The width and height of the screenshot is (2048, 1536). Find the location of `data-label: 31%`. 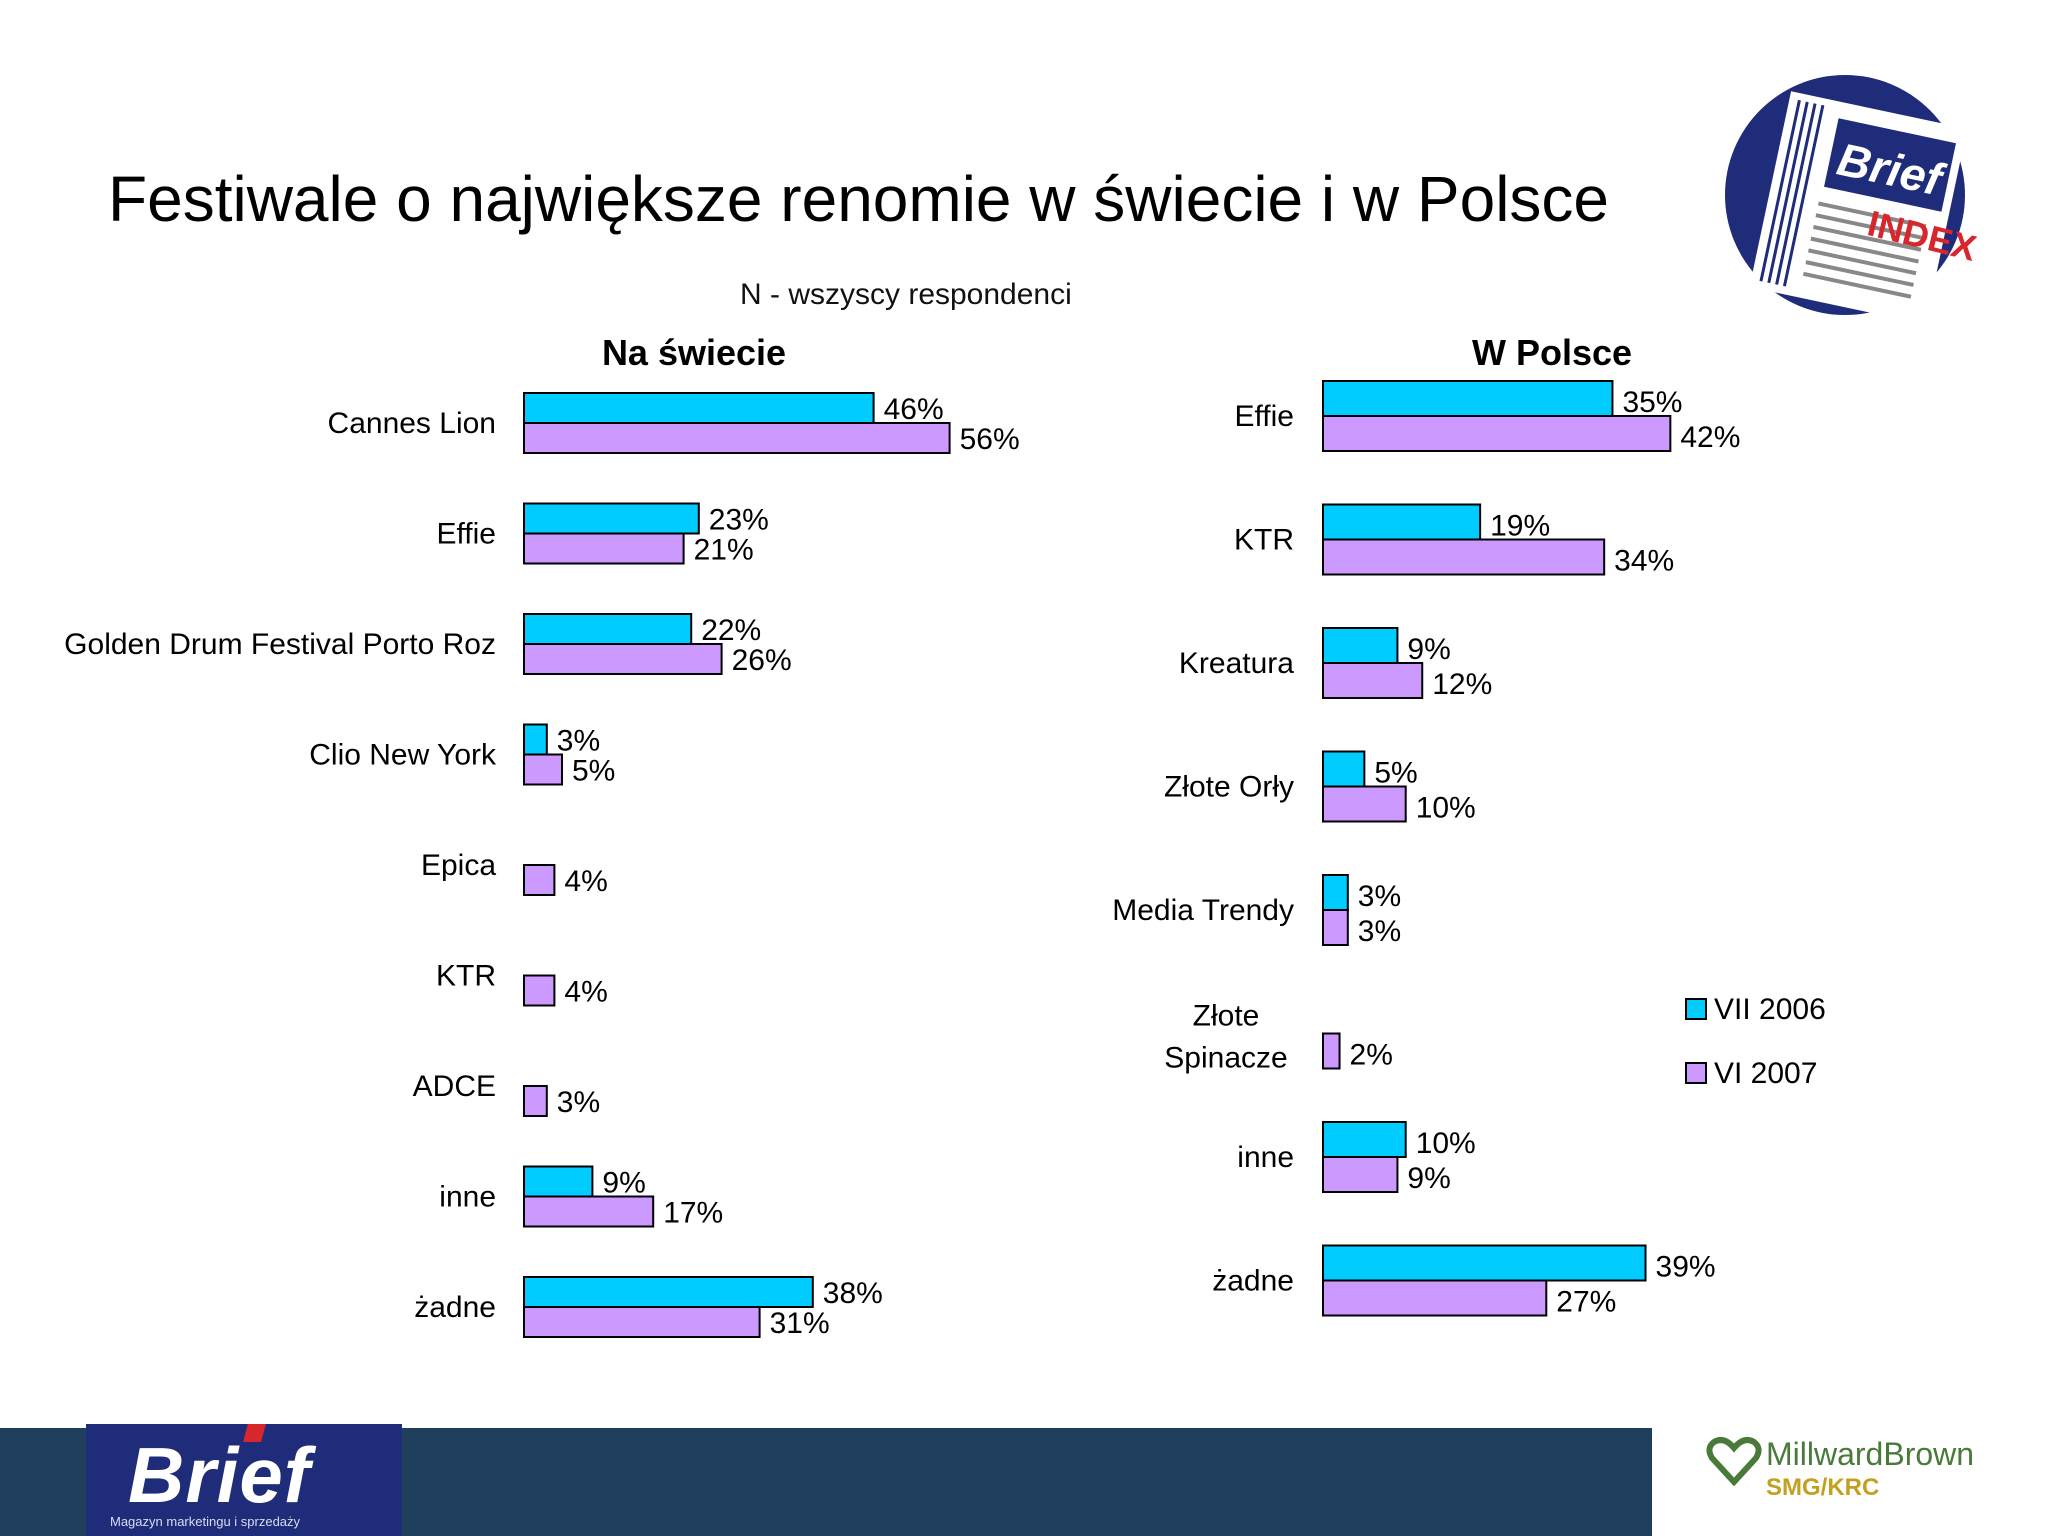

data-label: 31% is located at coordinates (800, 1323).